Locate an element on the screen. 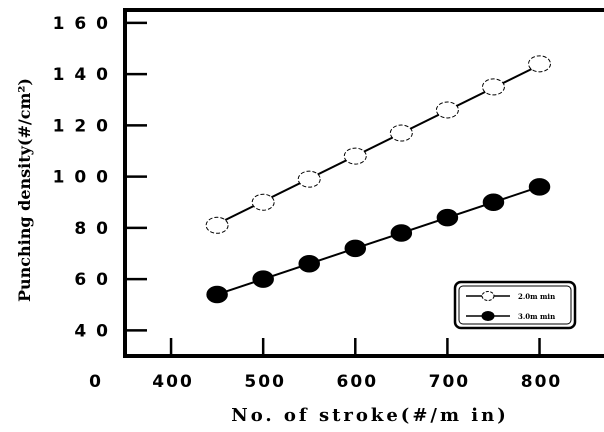 The height and width of the screenshot is (432, 604). legend-box is located at coordinates (515, 305).